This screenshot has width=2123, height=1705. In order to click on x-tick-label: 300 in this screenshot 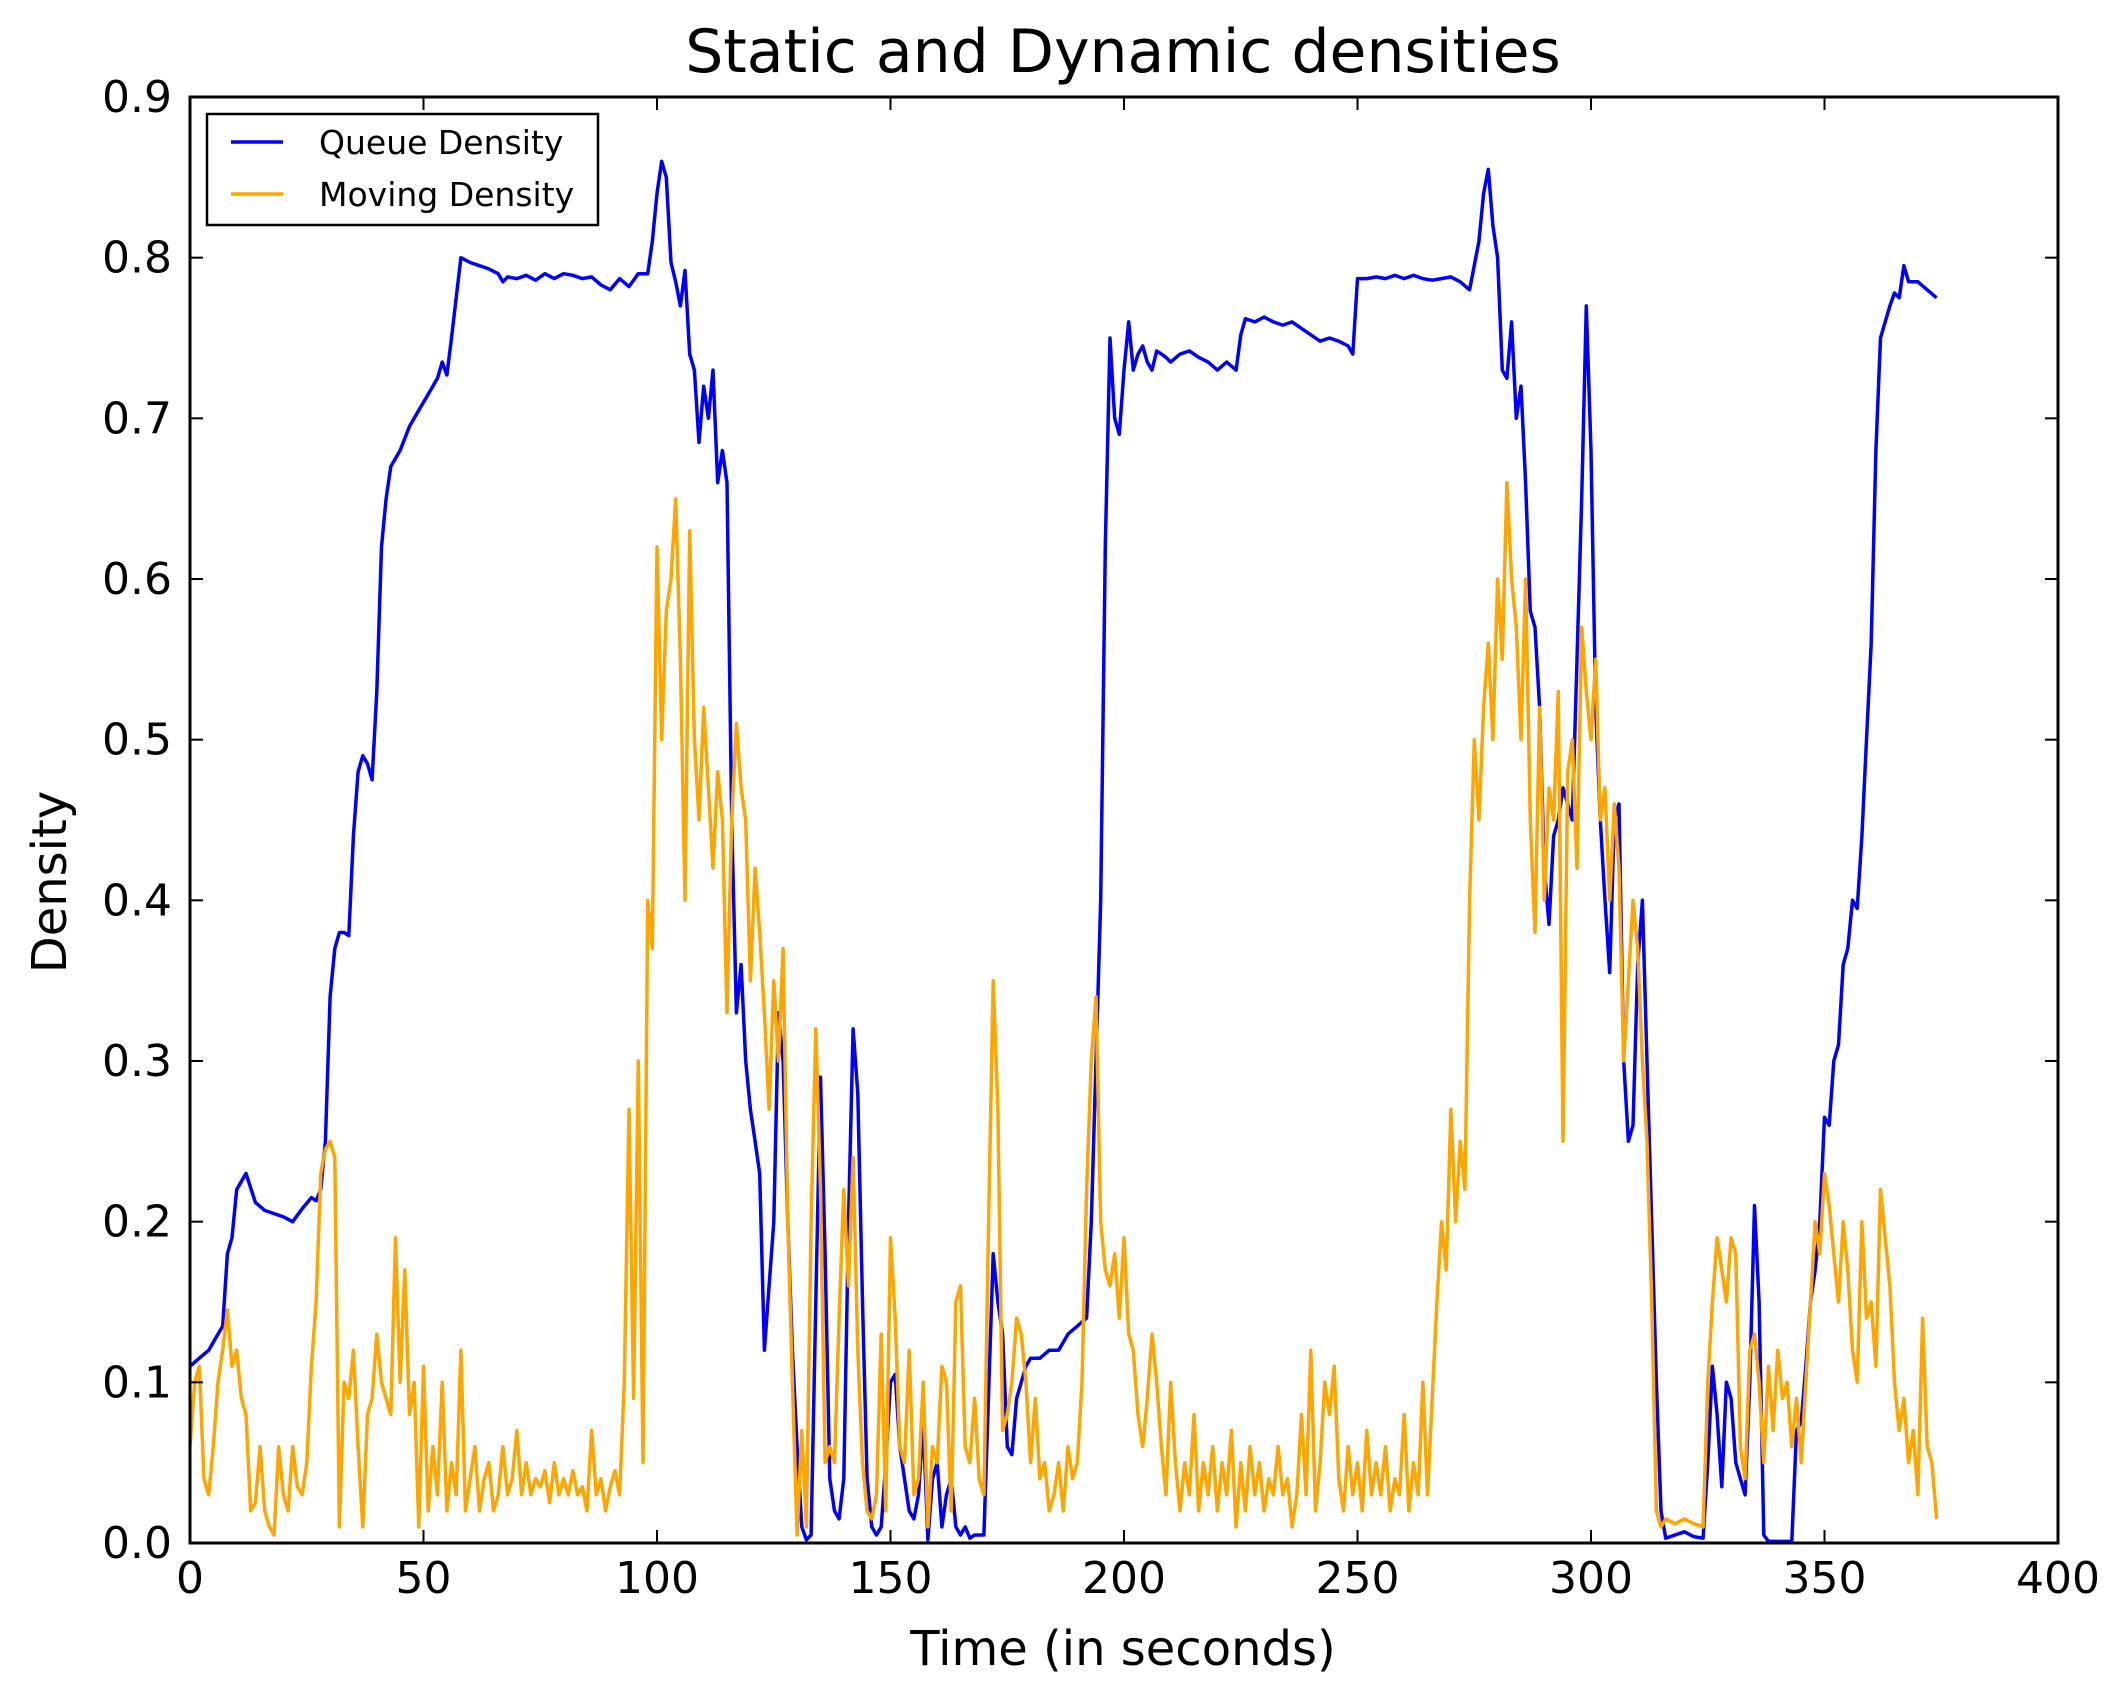, I will do `click(1591, 1578)`.